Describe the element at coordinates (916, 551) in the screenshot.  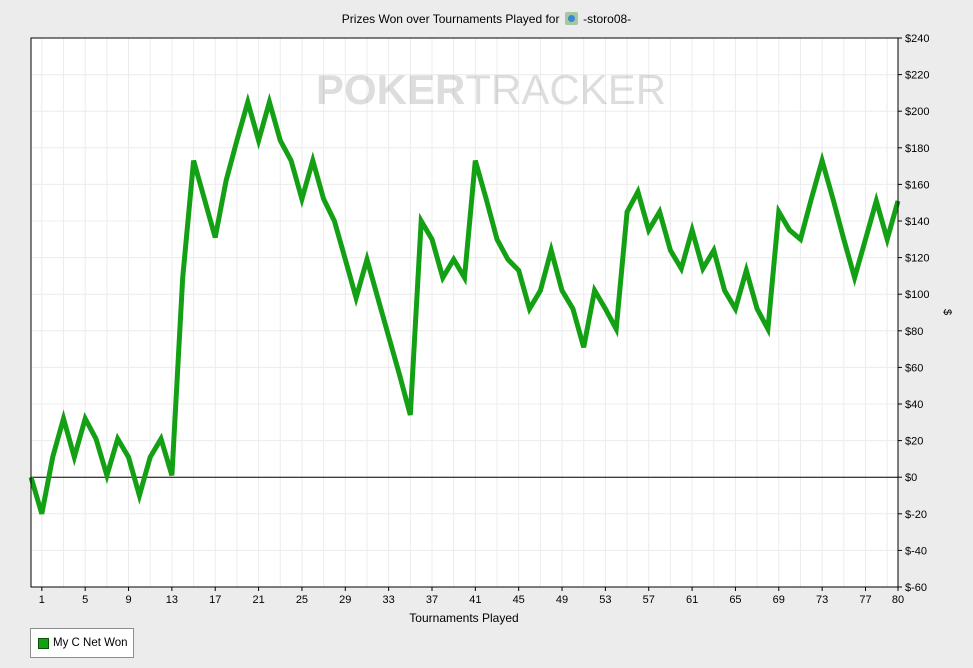
I see `y-tick-label: $-40` at that location.